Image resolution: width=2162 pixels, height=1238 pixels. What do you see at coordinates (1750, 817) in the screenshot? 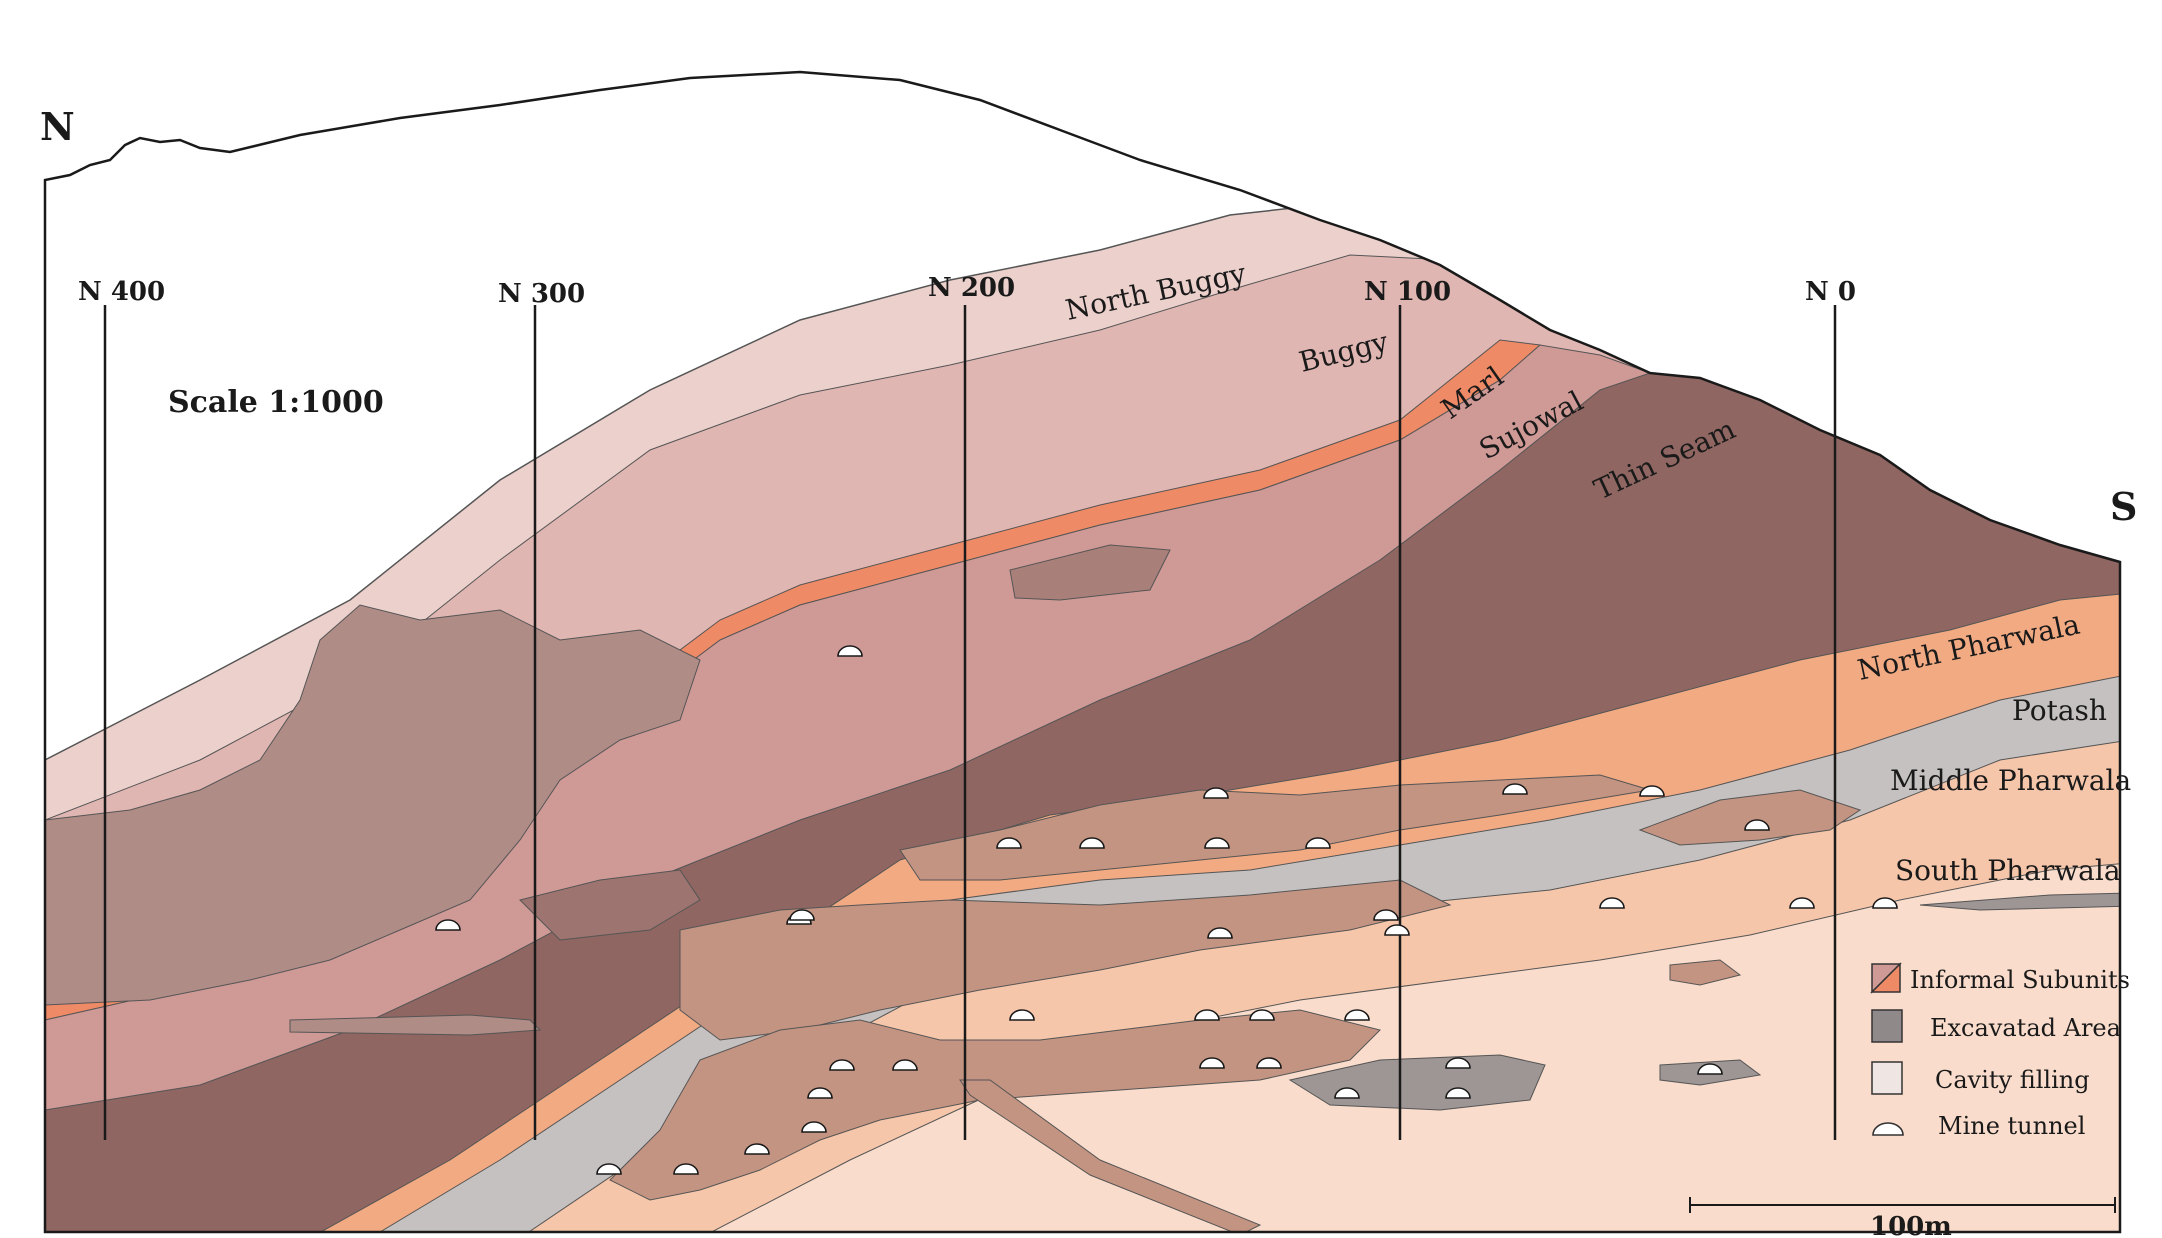
I see `cavity-filling-east` at bounding box center [1750, 817].